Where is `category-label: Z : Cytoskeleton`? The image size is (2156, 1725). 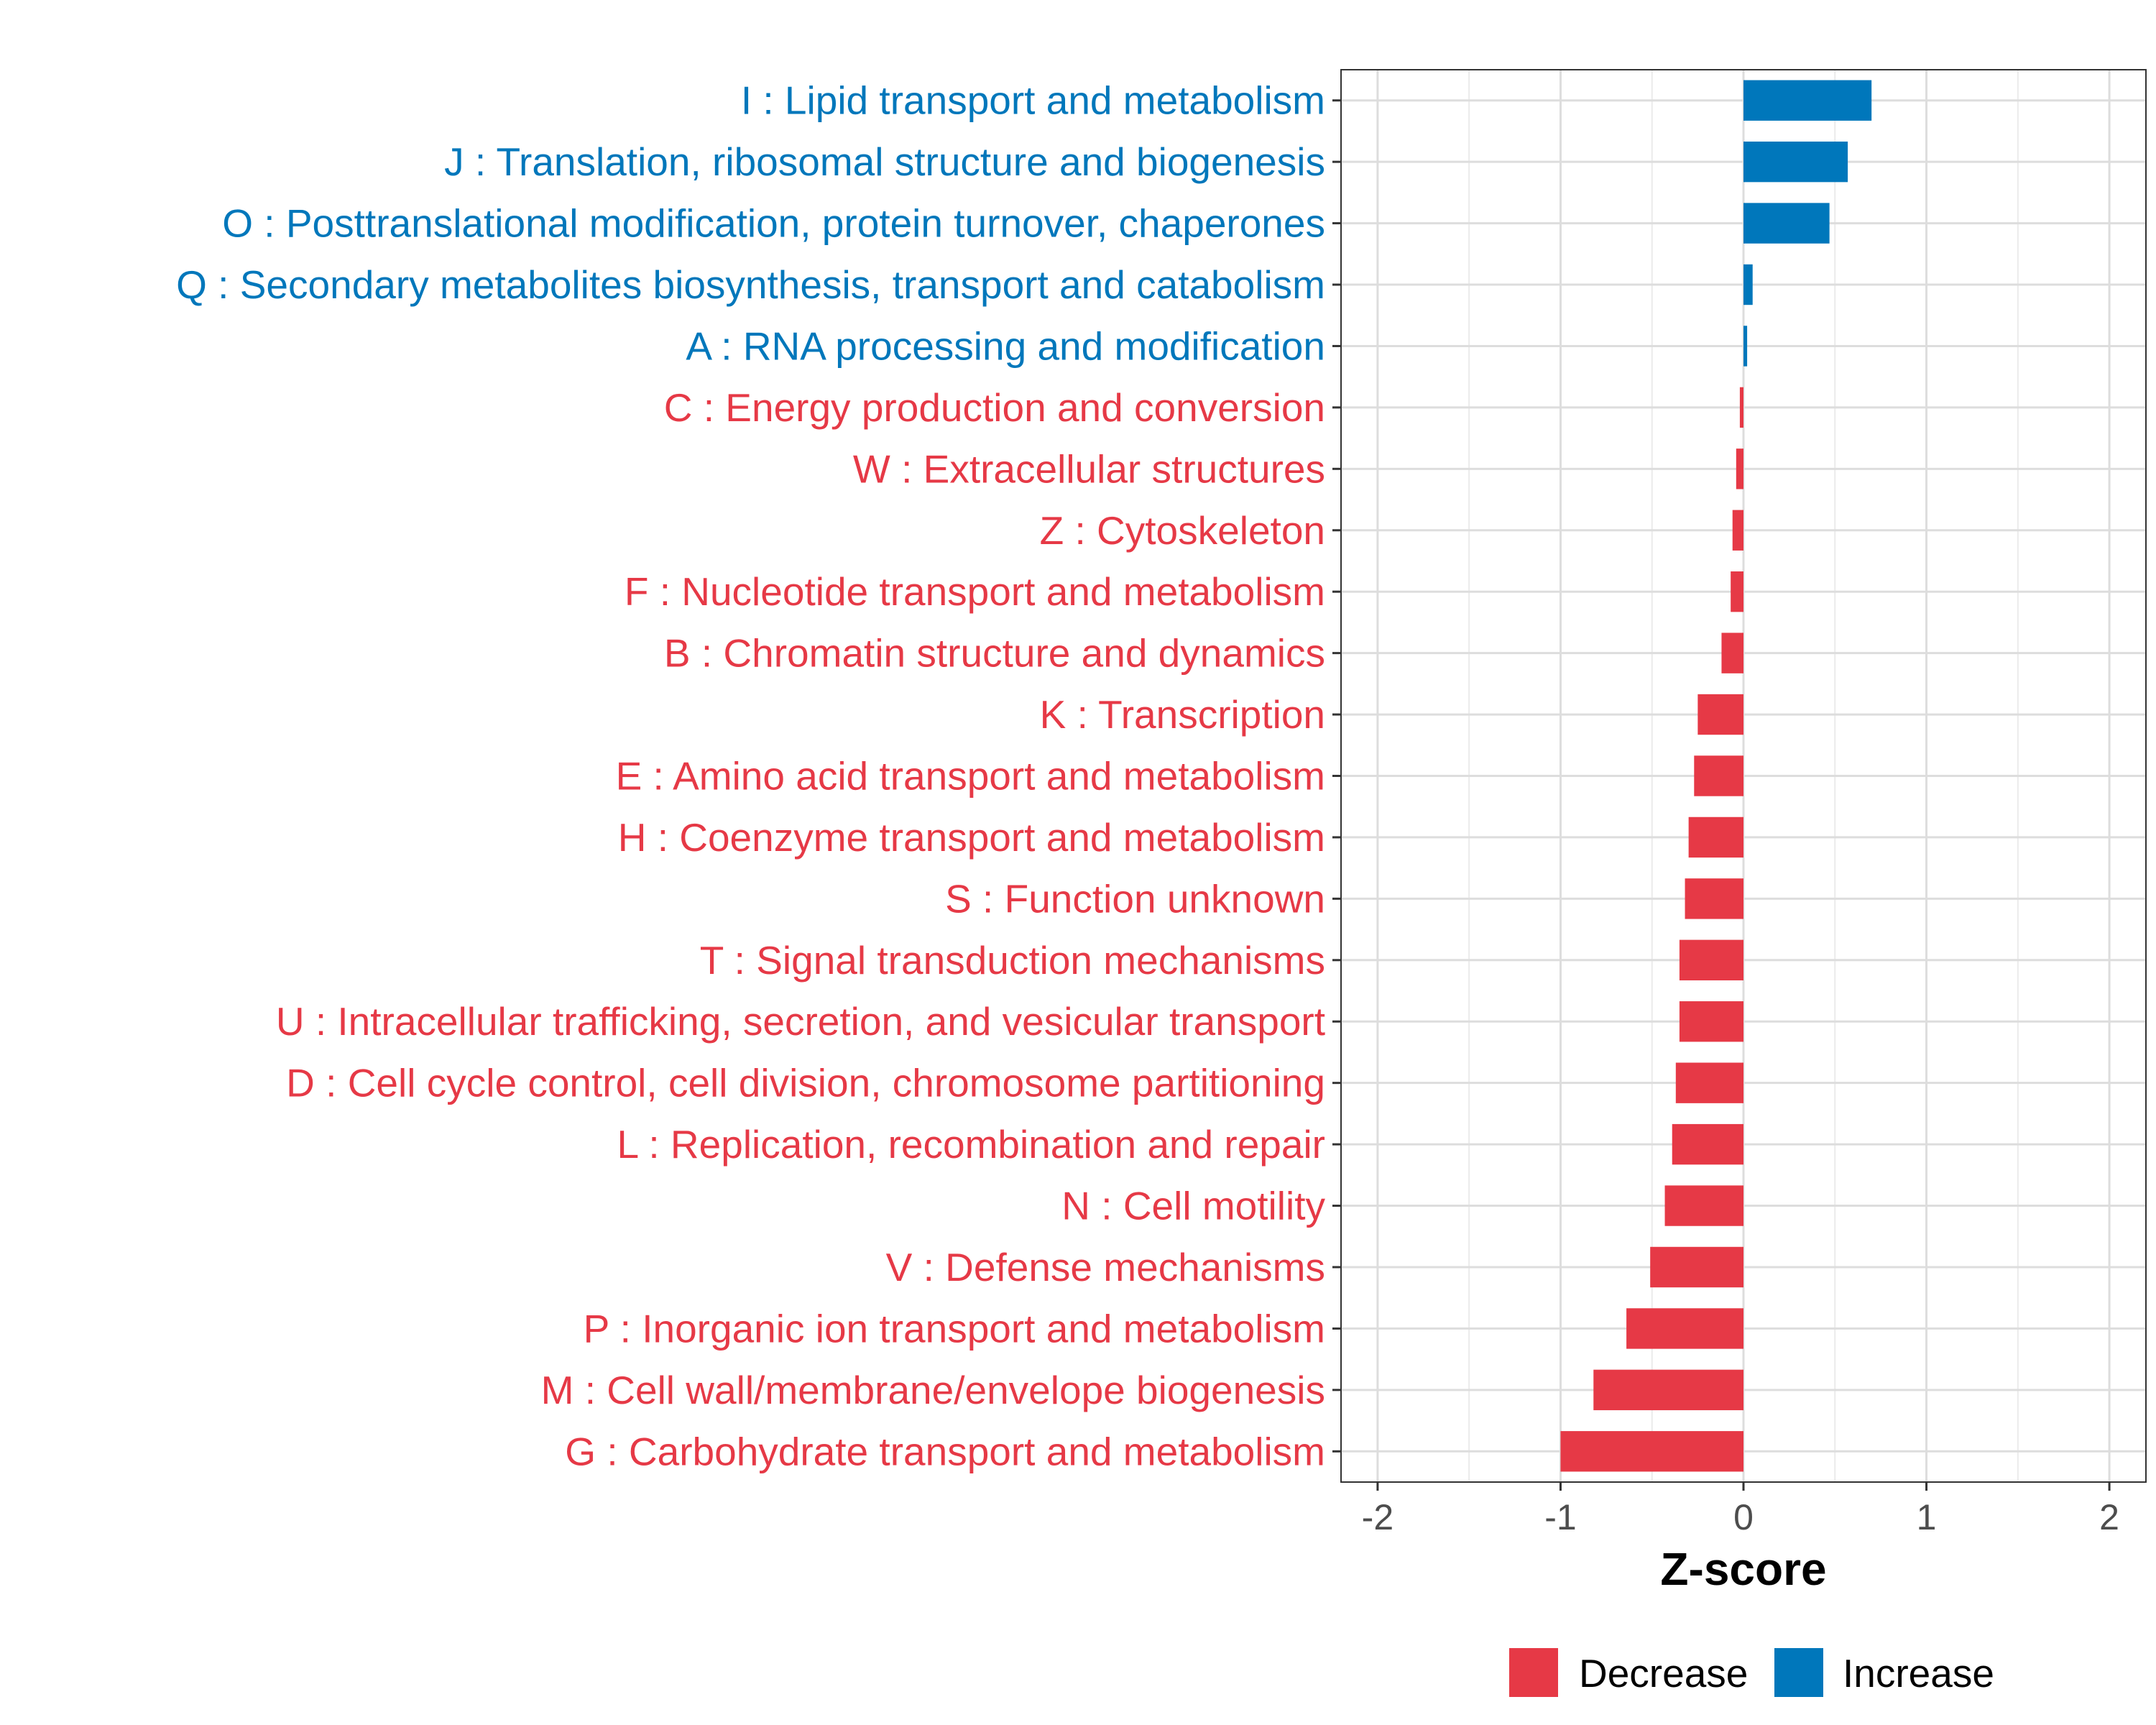 category-label: Z : Cytoskeleton is located at coordinates (1182, 530).